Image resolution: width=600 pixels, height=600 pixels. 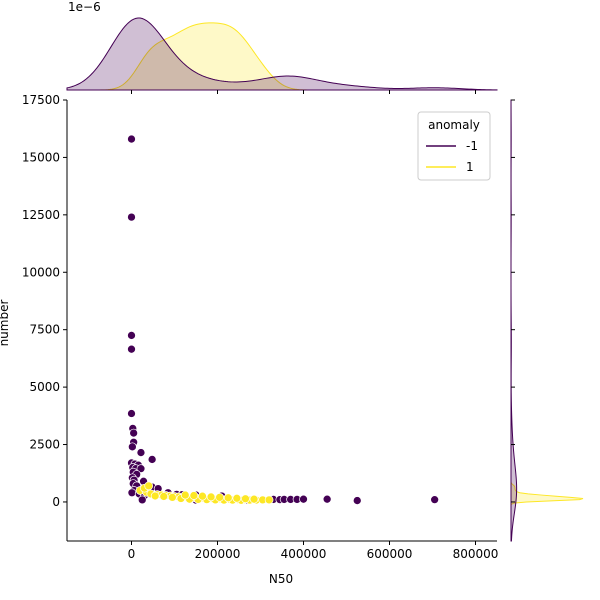 I want to click on legend: anomaly -1 1, so click(x=454, y=146).